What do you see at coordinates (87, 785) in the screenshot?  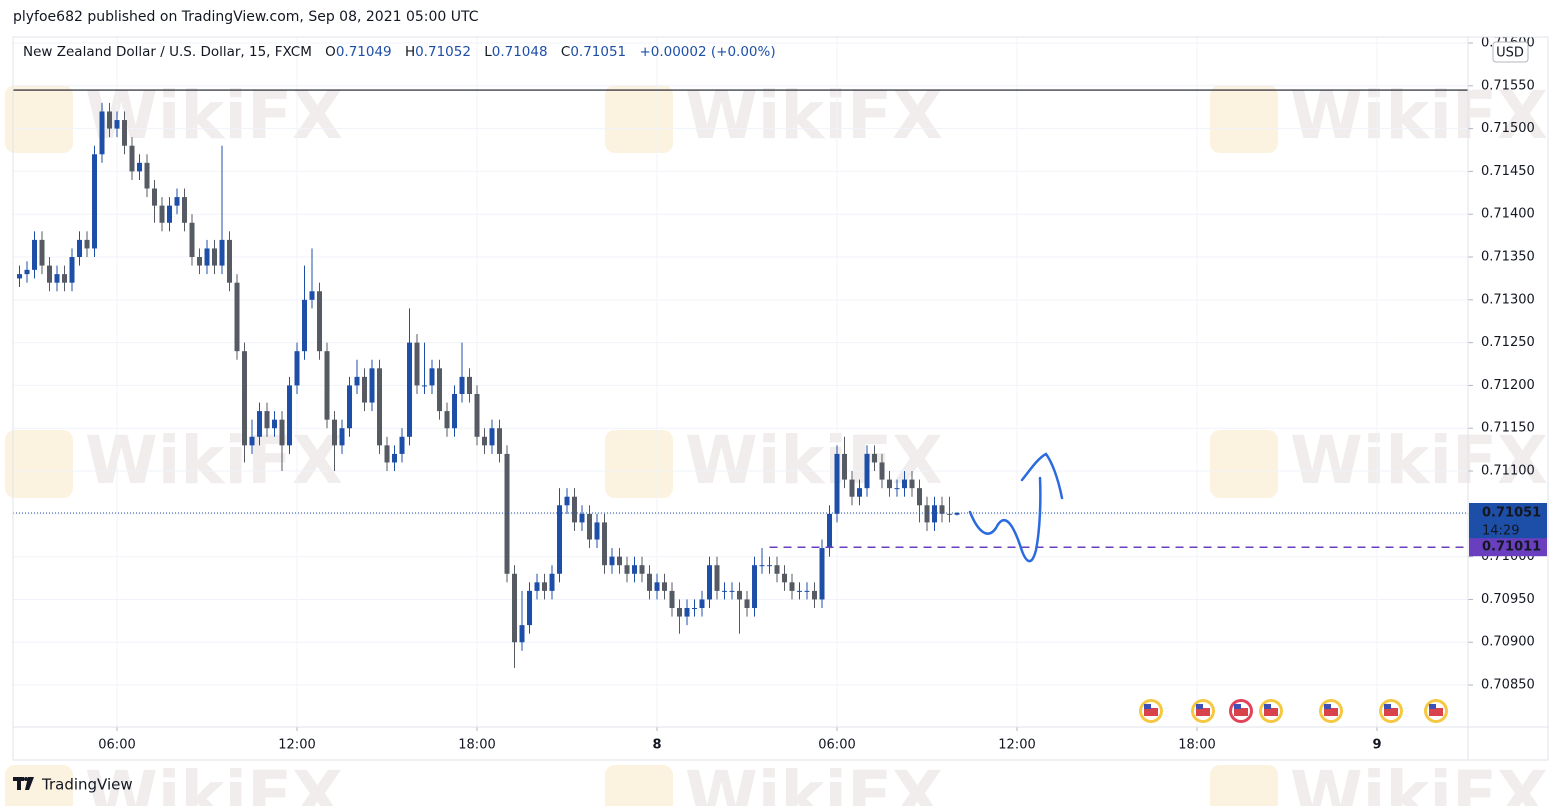 I see `brand-name: TradingView` at bounding box center [87, 785].